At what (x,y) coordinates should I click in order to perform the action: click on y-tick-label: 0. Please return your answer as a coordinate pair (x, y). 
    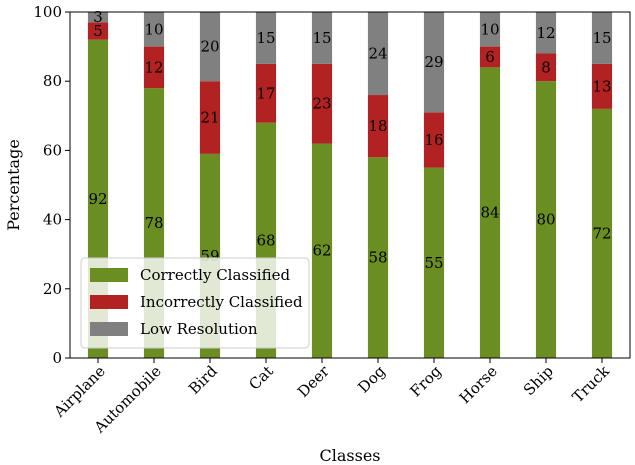
    Looking at the image, I should click on (57, 358).